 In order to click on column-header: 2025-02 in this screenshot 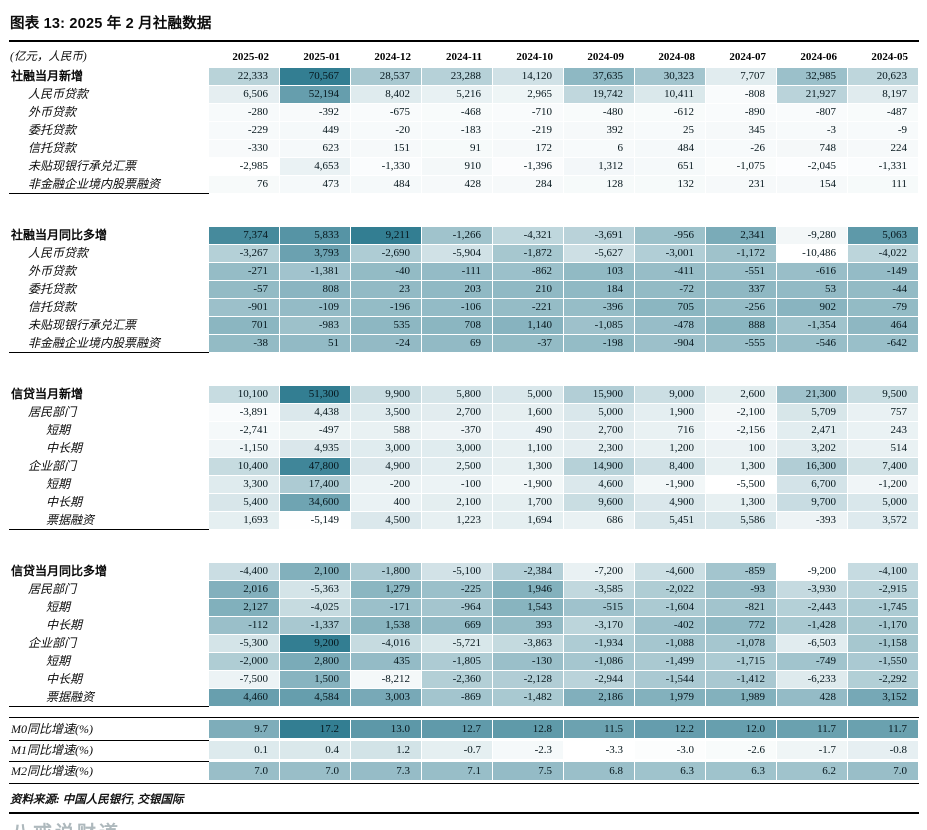, I will do `click(244, 57)`.